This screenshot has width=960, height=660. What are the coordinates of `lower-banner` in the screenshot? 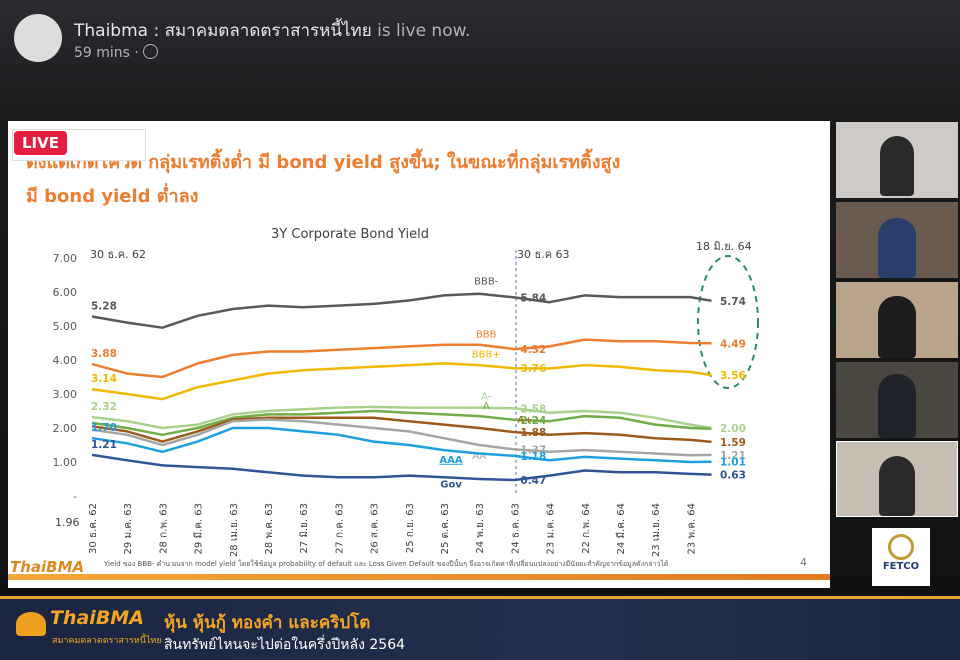 It's located at (480, 628).